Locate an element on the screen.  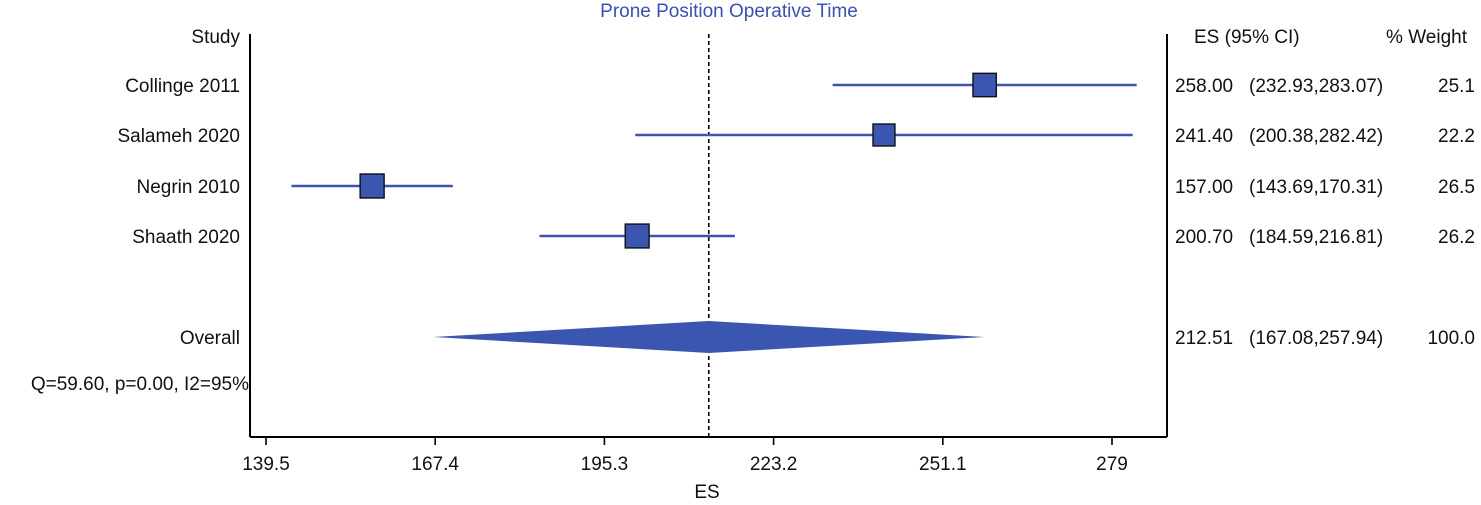
ci-value: (232.93,283.07) is located at coordinates (1316, 86).